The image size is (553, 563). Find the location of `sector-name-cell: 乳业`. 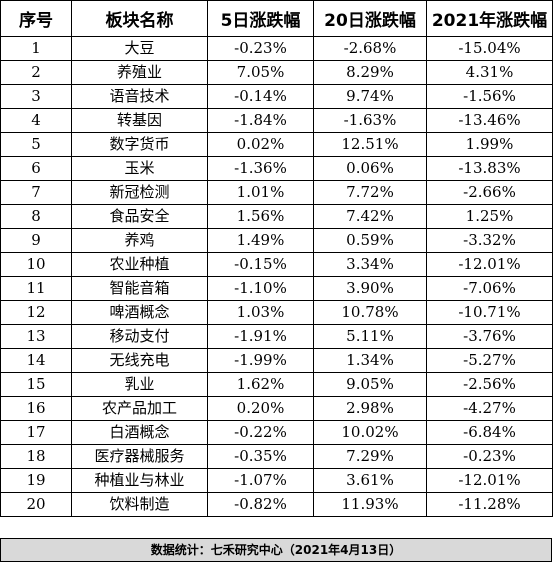

sector-name-cell: 乳业 is located at coordinates (139, 384).